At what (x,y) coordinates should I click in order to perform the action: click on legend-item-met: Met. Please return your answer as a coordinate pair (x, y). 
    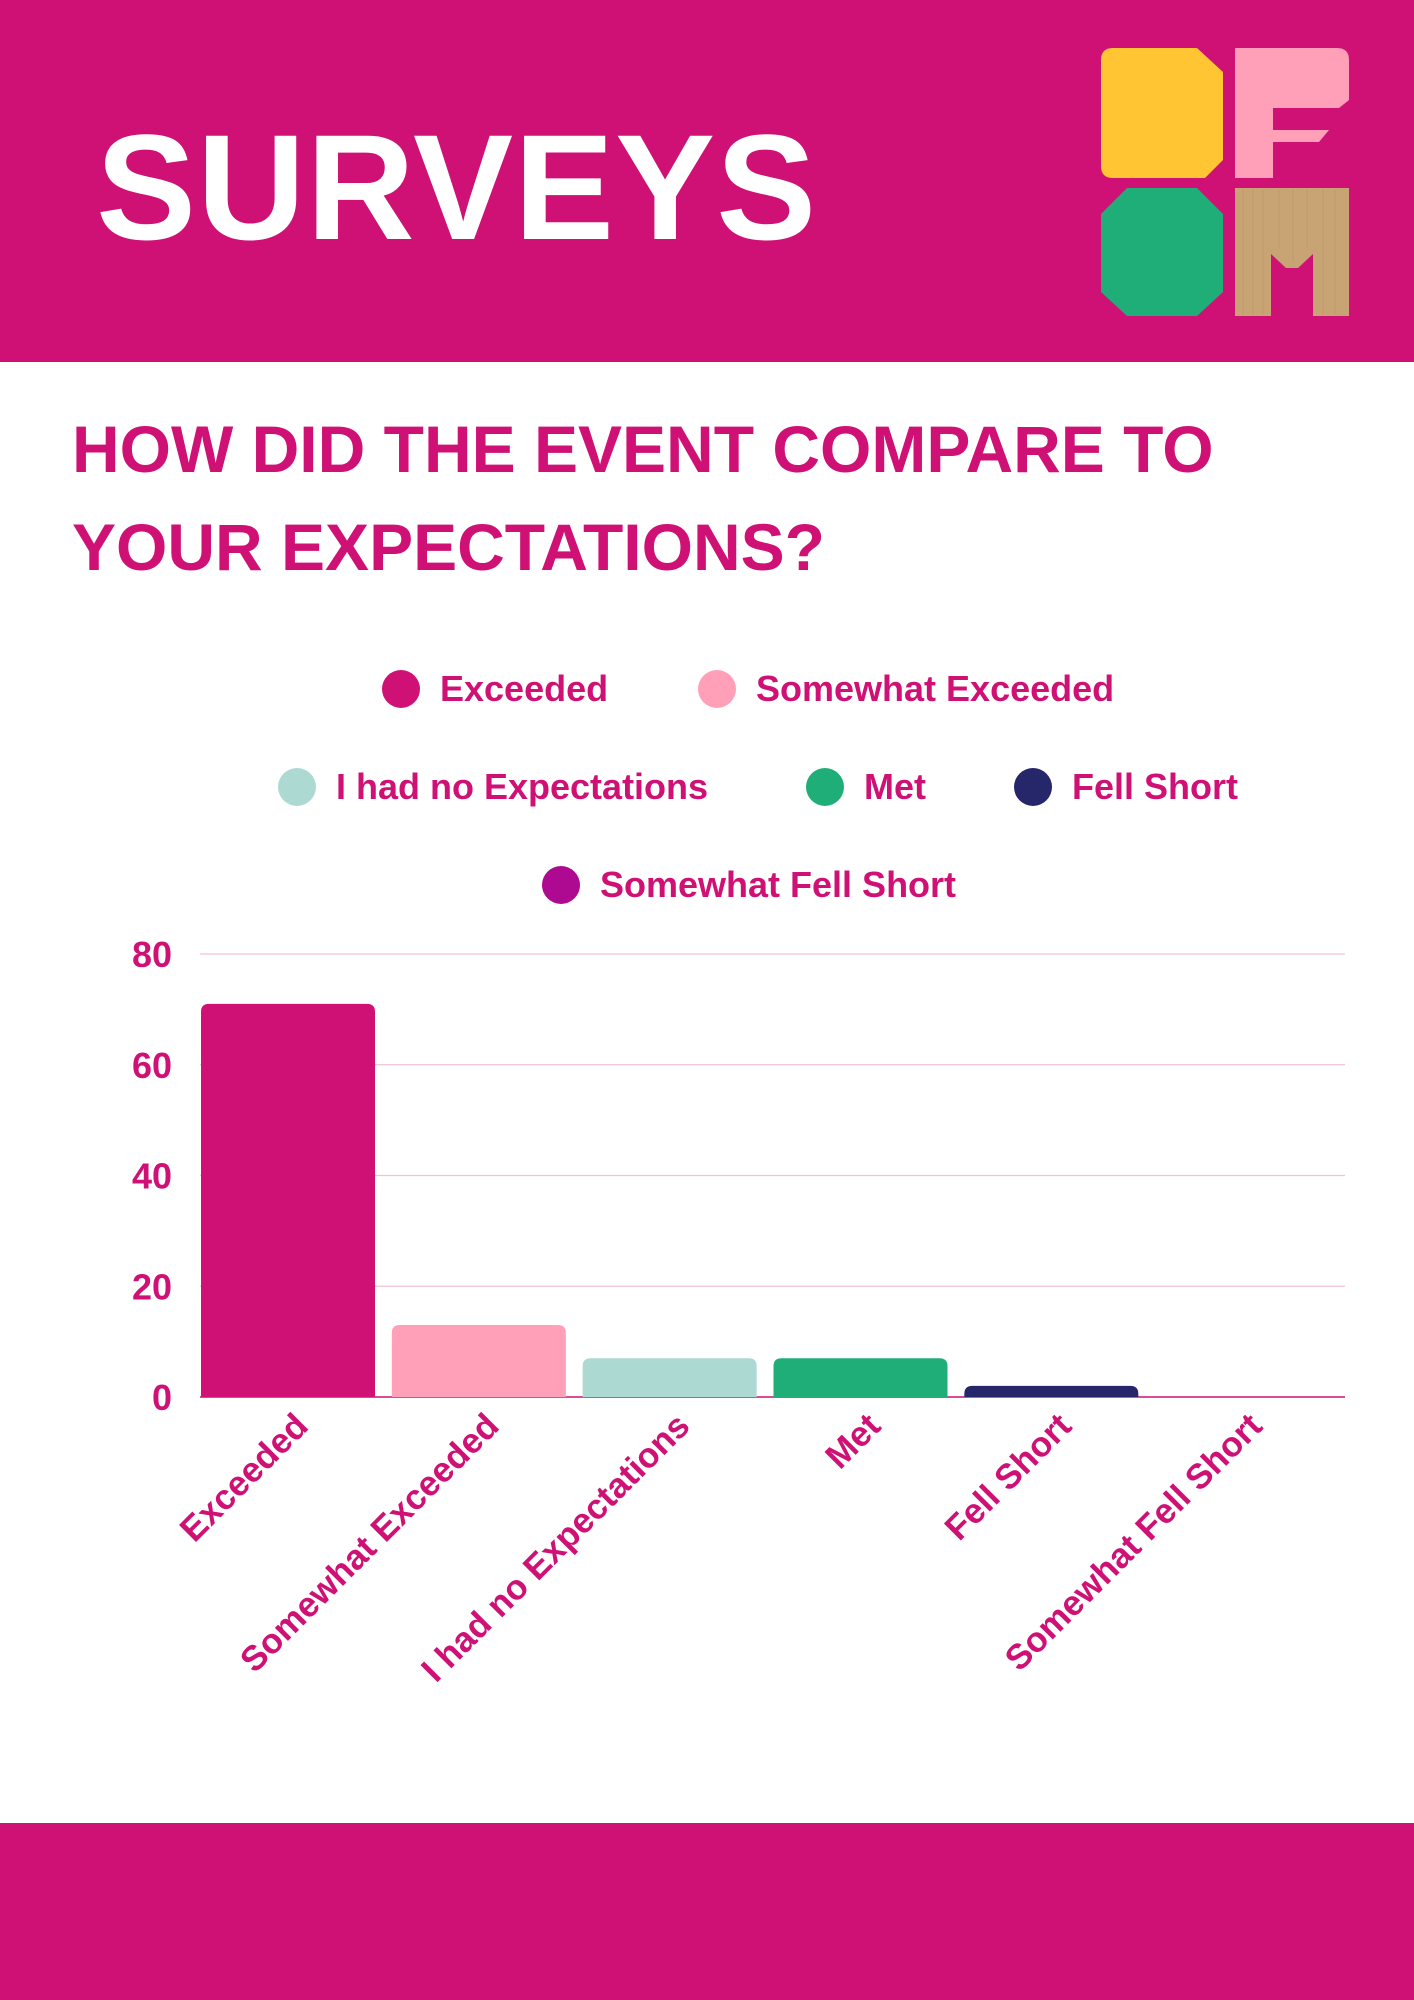
    Looking at the image, I should click on (866, 787).